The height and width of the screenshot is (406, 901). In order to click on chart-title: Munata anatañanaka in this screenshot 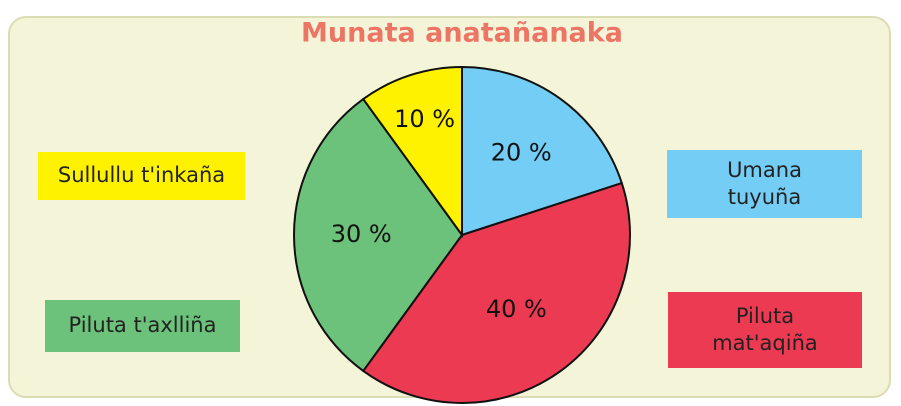, I will do `click(462, 33)`.